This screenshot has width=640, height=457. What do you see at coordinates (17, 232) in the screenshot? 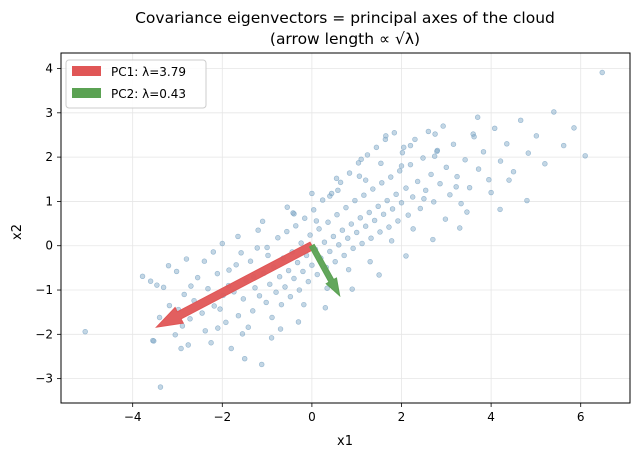
I see `y-axis-label: x2` at bounding box center [17, 232].